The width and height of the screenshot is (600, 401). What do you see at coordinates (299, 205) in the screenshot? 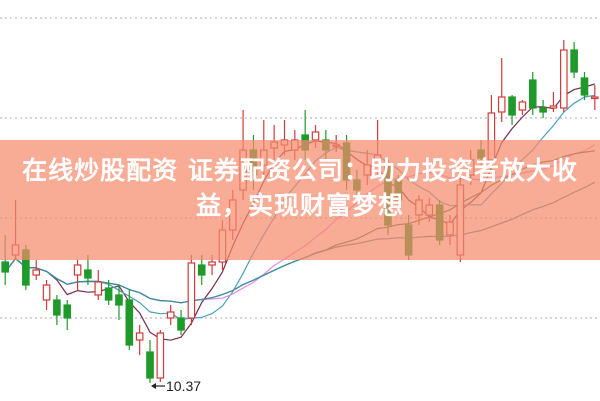
I see `title-line-2: 益，实现财富梦想` at bounding box center [299, 205].